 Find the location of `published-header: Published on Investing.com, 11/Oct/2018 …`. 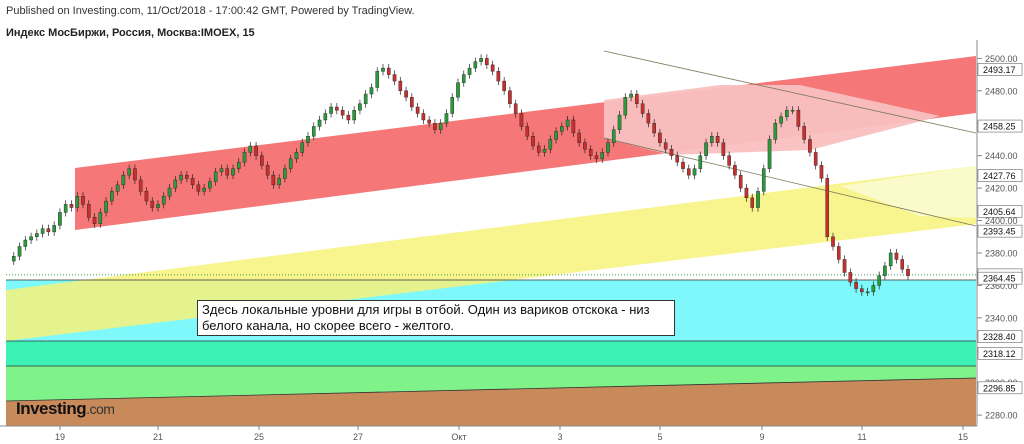

published-header: Published on Investing.com, 11/Oct/2018 … is located at coordinates (210, 11).